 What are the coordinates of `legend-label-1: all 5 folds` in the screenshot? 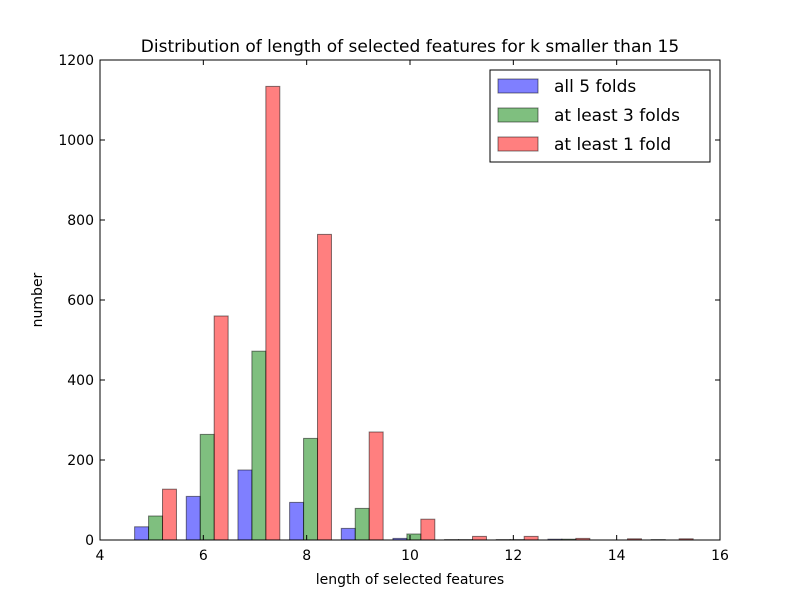 It's located at (595, 87).